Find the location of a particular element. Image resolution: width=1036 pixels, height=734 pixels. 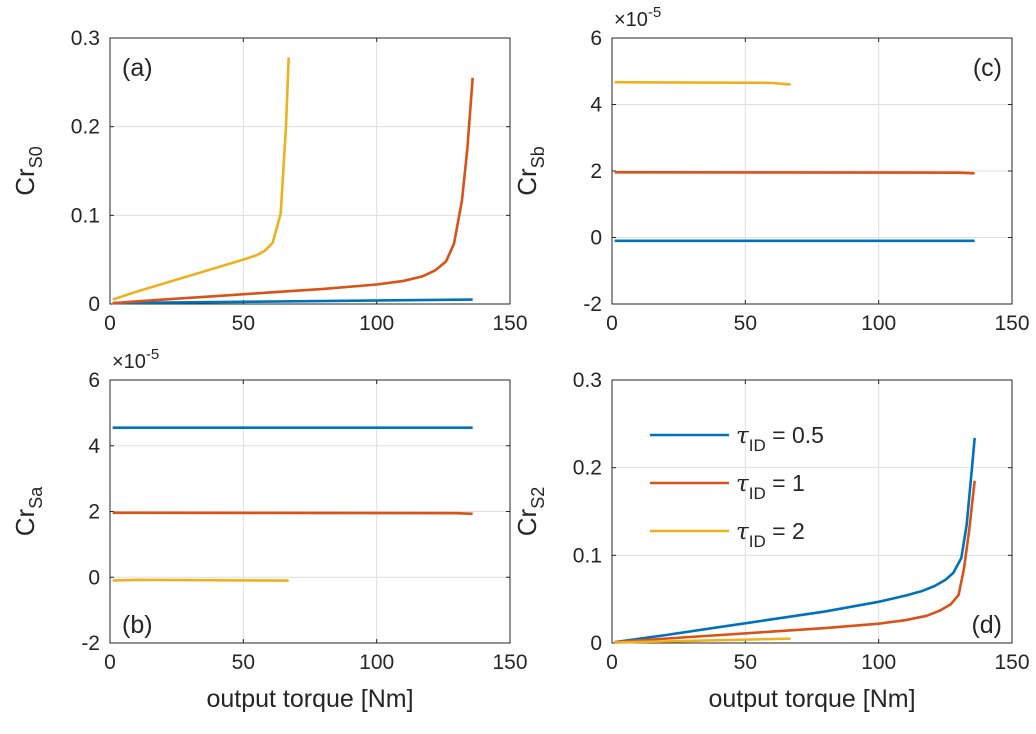

legend: τID = 0.5 τID = 1 τID = 2 is located at coordinates (737, 486).